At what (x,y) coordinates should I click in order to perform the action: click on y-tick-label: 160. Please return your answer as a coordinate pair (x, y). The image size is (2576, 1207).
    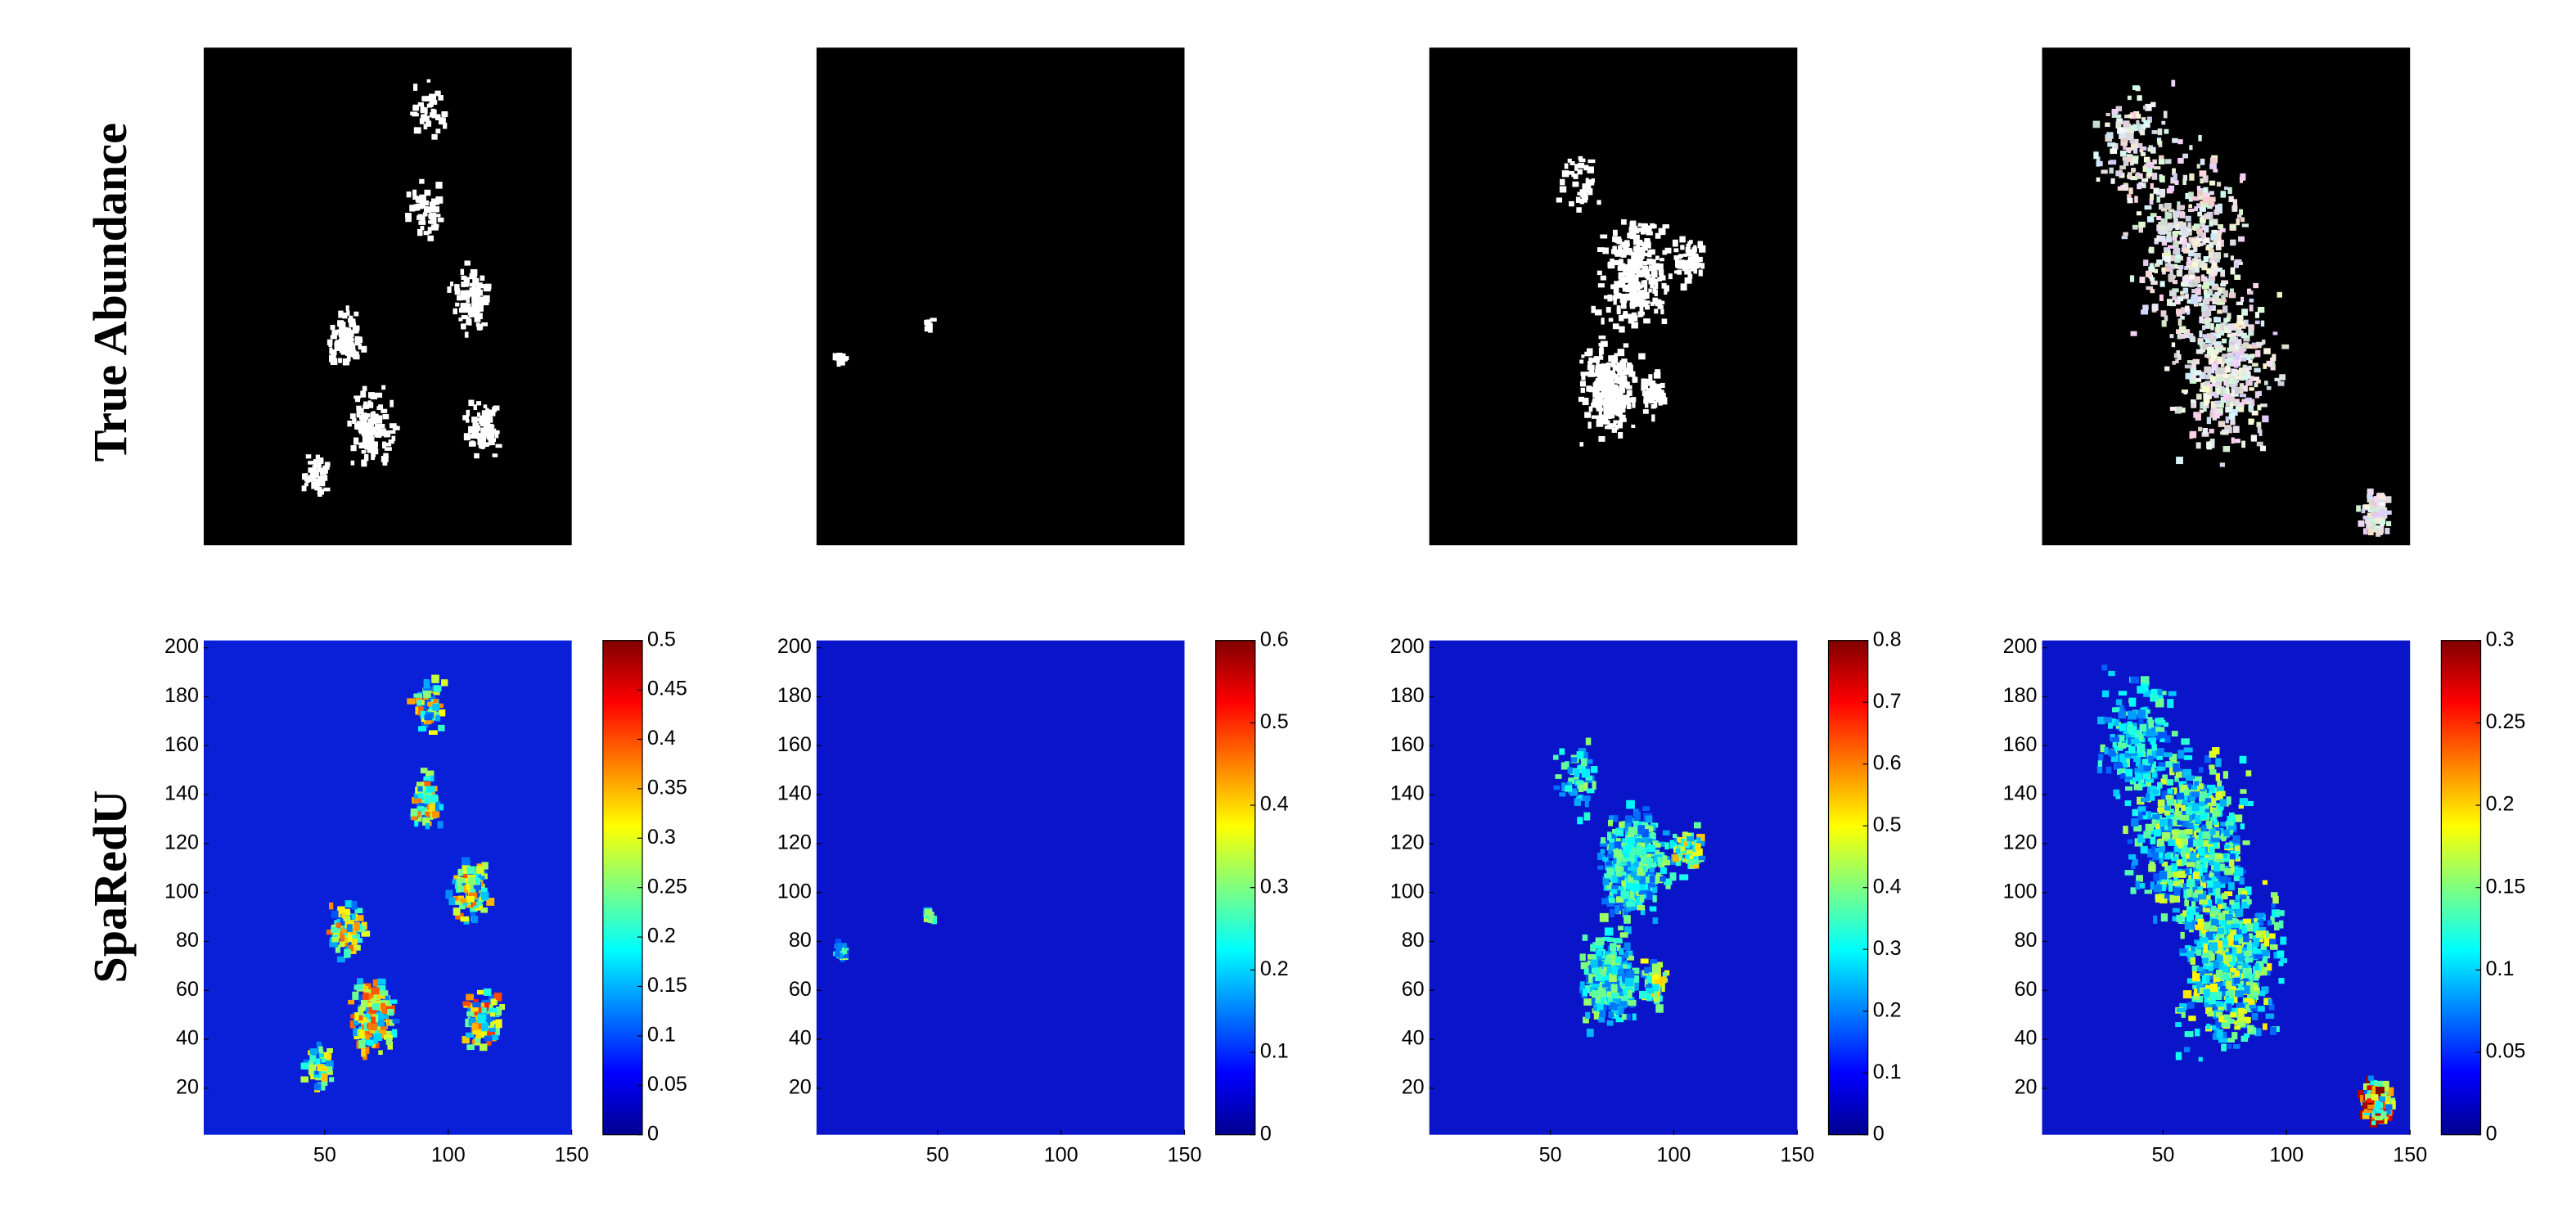
    Looking at the image, I should click on (181, 744).